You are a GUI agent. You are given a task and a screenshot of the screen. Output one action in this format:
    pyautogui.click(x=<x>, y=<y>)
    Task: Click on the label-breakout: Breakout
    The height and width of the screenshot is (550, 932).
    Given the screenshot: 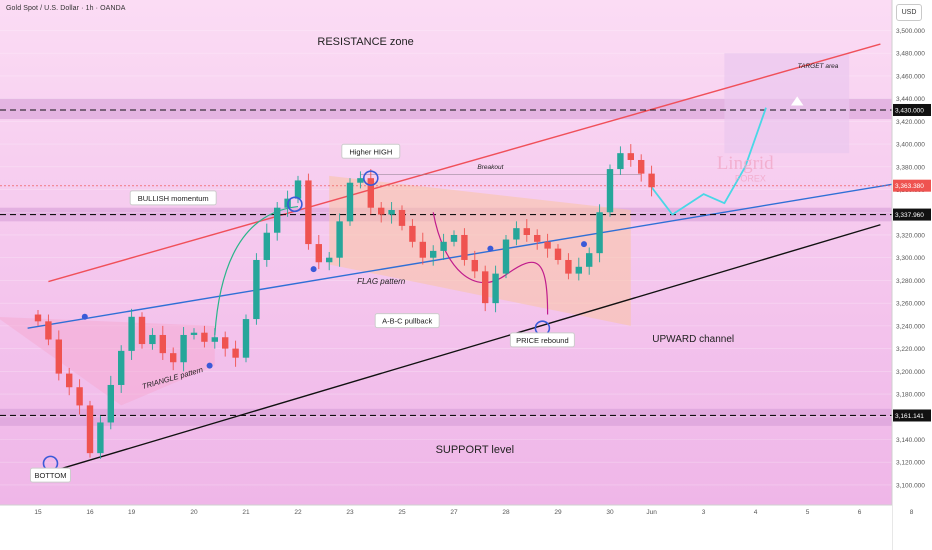 What is the action you would take?
    pyautogui.click(x=490, y=167)
    